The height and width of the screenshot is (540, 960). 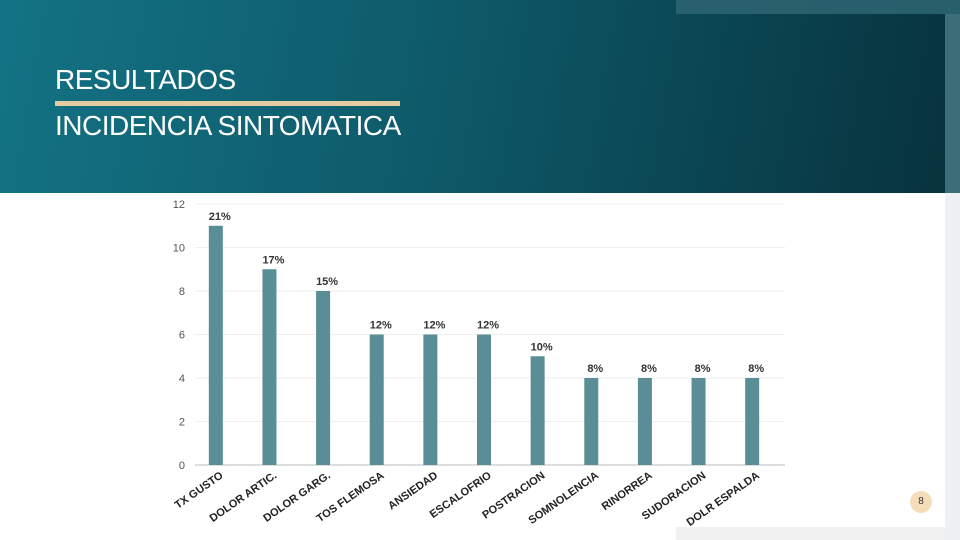 I want to click on y-tick-label: 8, so click(x=182, y=292).